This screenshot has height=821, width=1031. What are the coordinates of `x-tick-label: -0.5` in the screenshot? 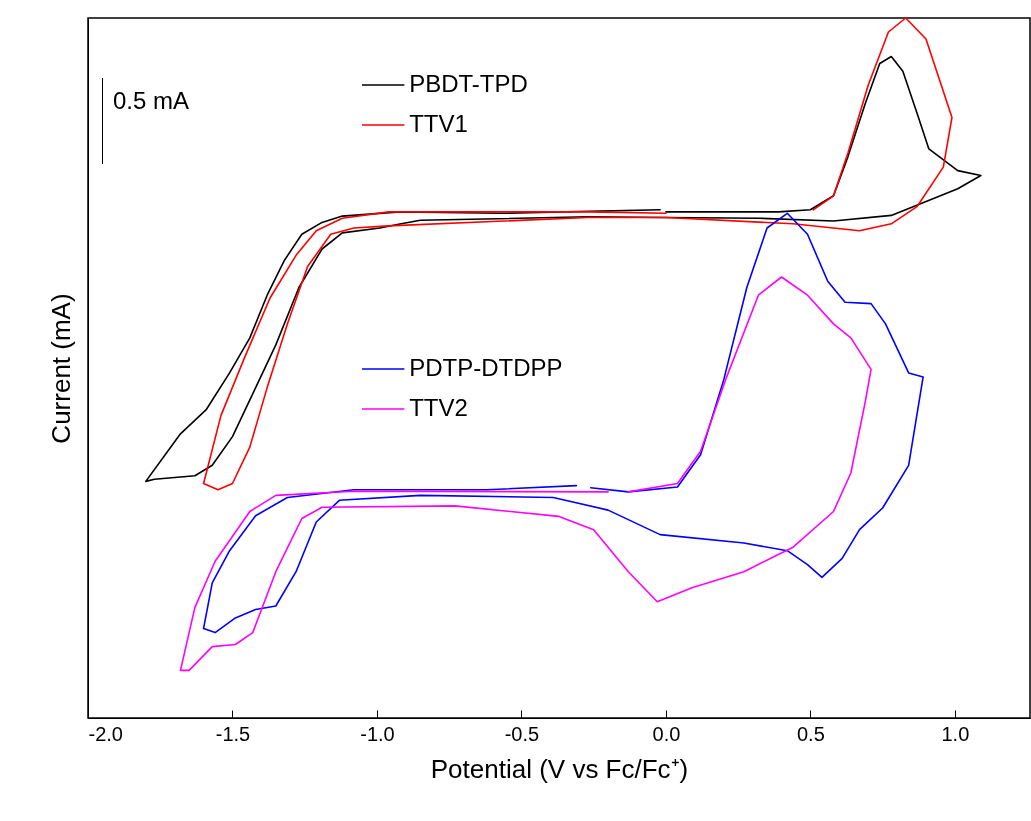 It's located at (522, 733).